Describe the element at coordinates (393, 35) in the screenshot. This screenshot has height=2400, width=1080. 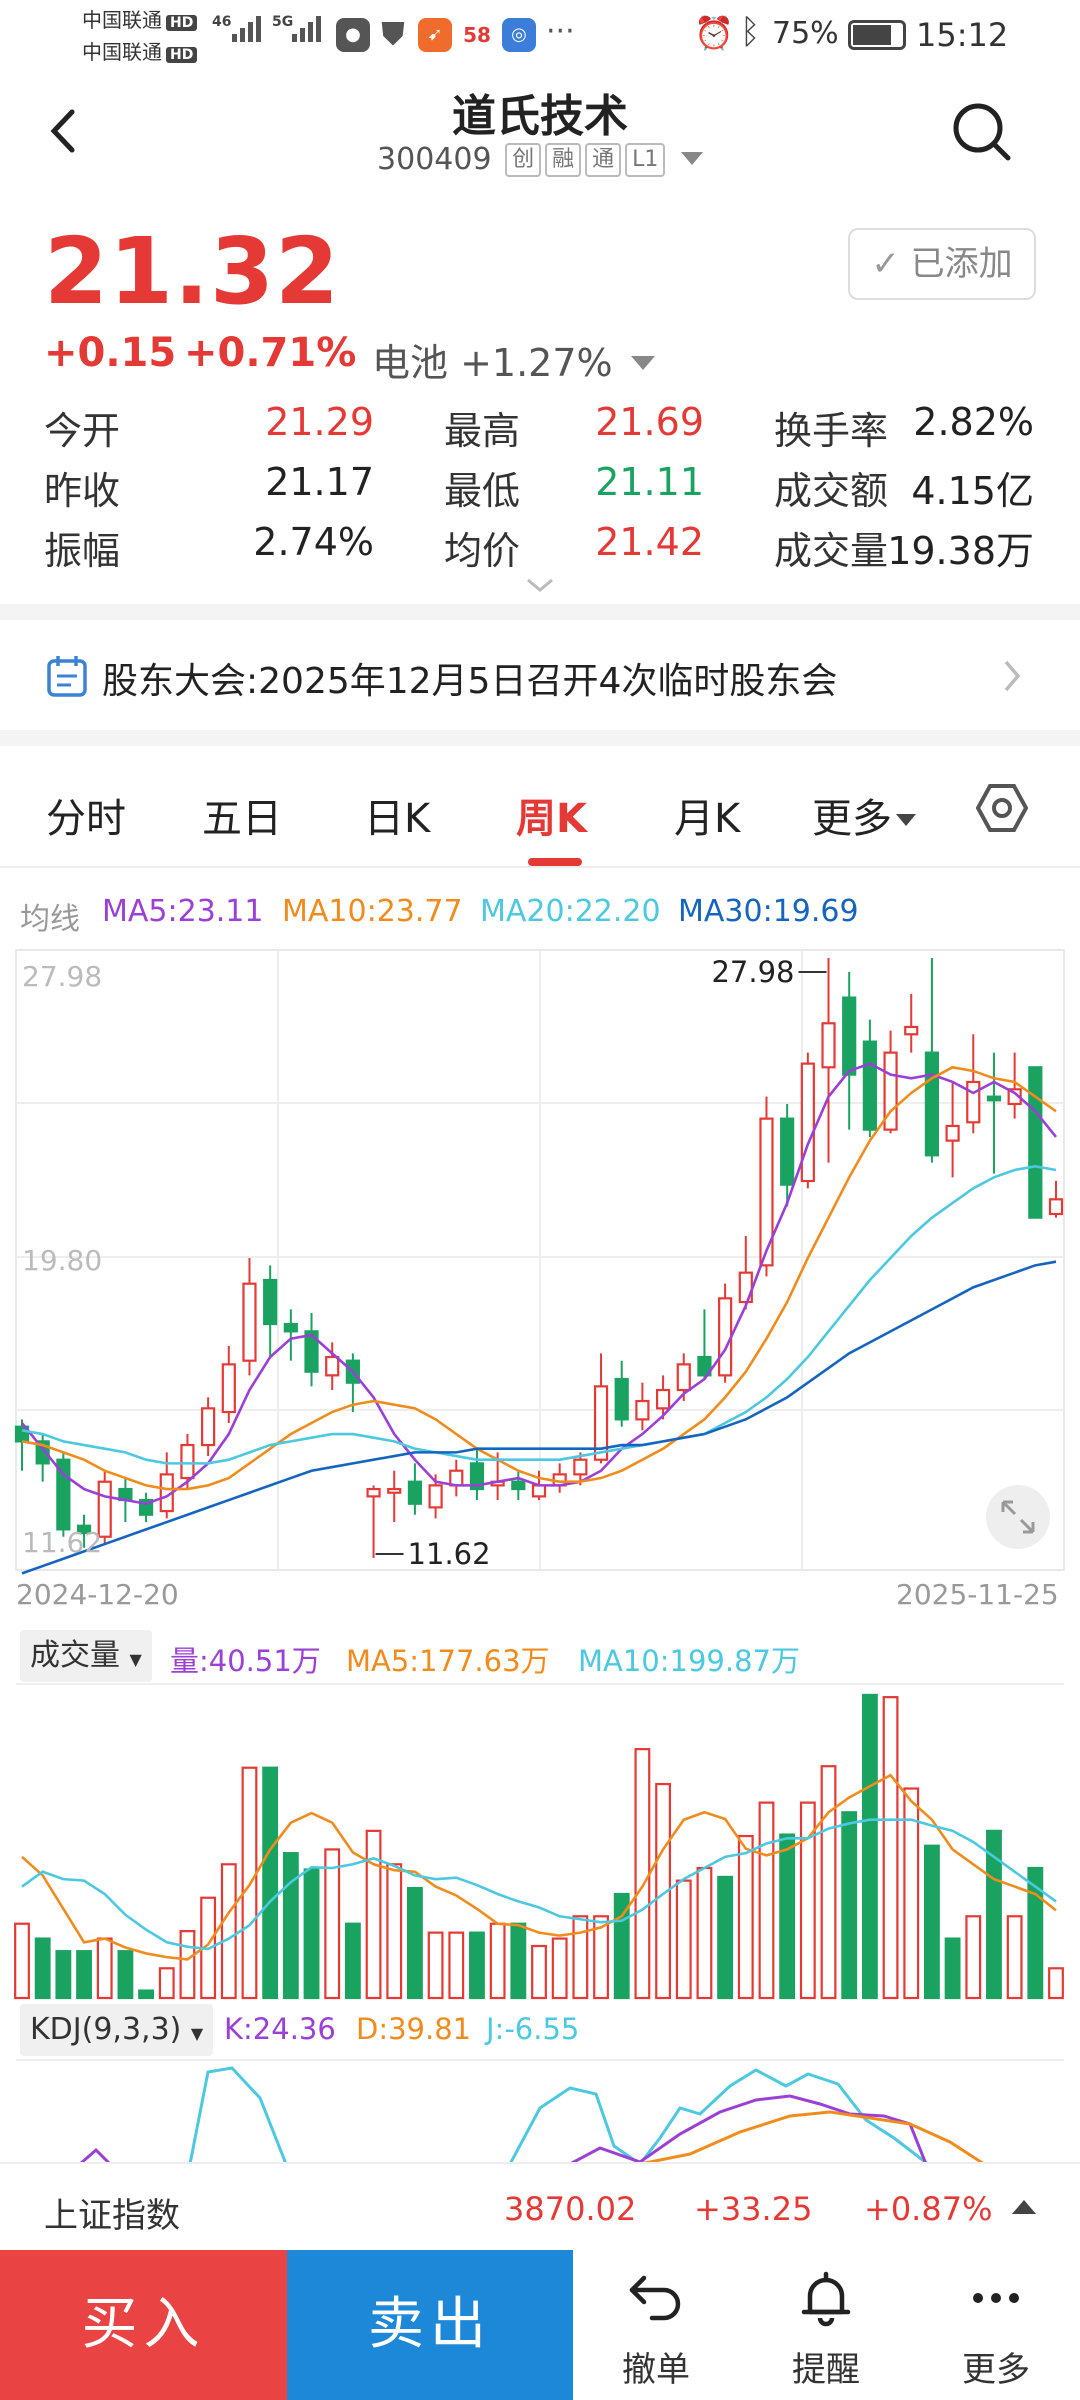
I see `shield-icon: ⛊` at that location.